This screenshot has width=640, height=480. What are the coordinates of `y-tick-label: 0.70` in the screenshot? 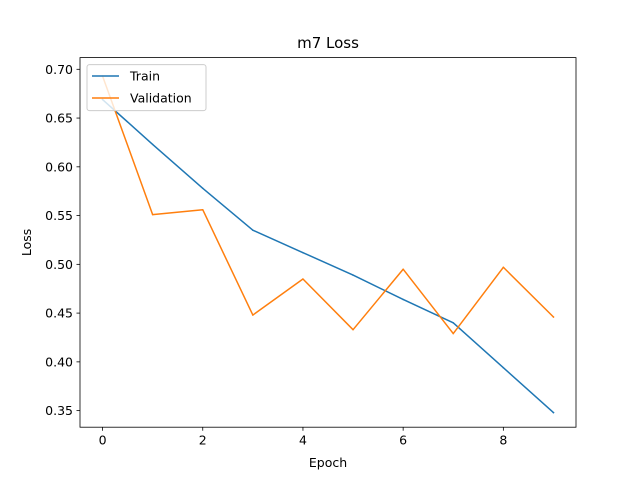 It's located at (59, 69).